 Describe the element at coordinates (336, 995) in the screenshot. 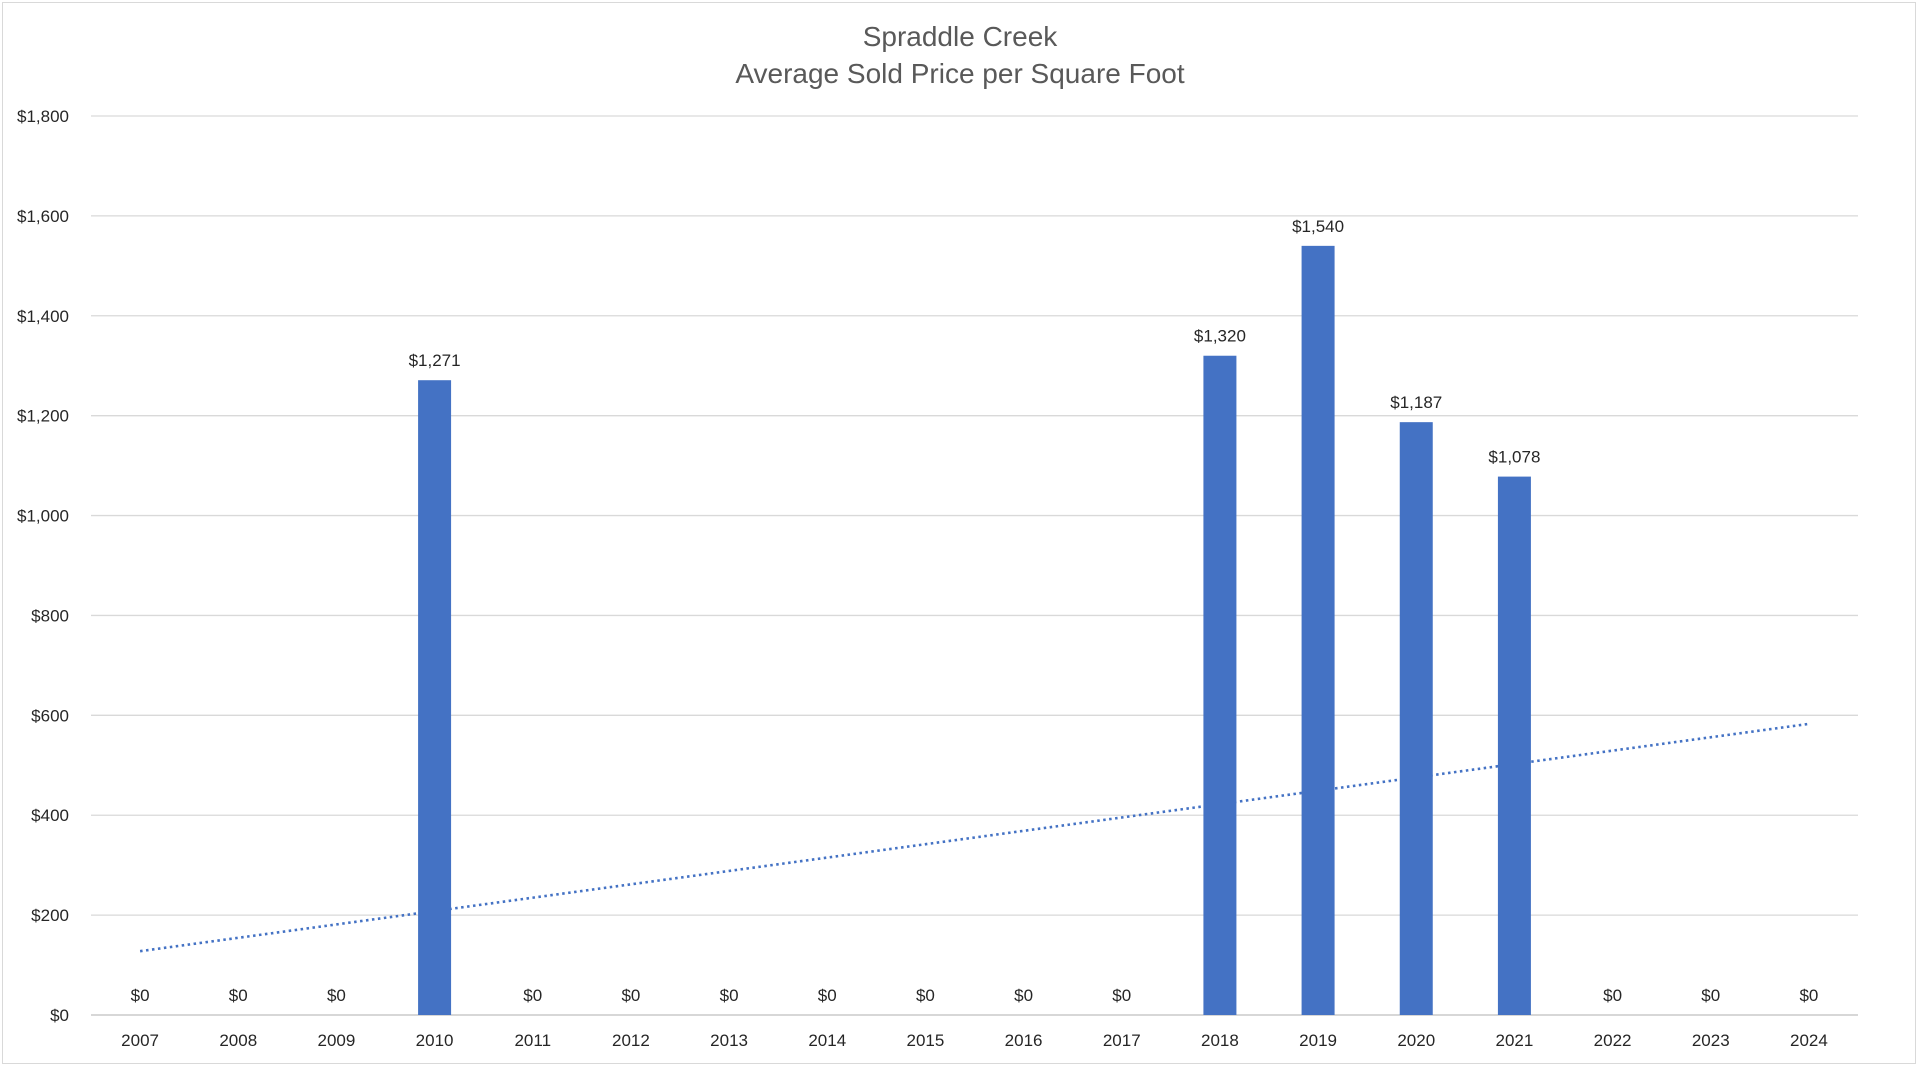

I see `data-label-2009: $0` at that location.